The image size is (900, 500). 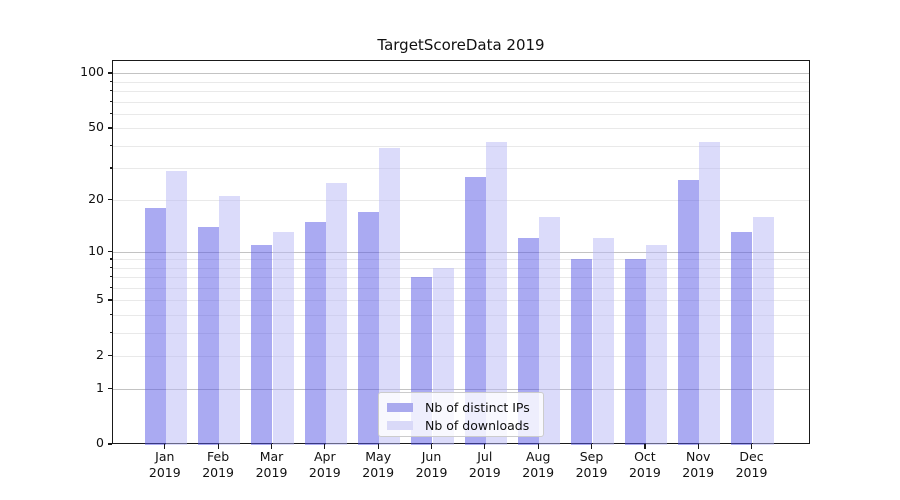 What do you see at coordinates (230, 320) in the screenshot?
I see `bar-feb-downloads` at bounding box center [230, 320].